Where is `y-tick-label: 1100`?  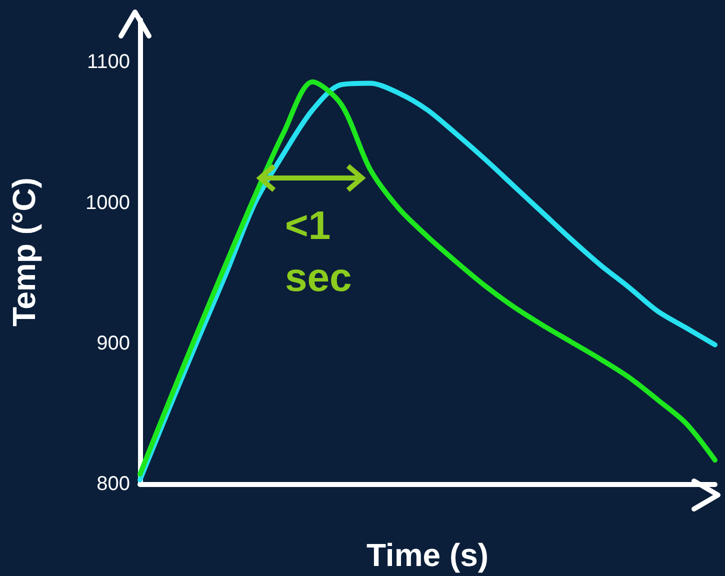
y-tick-label: 1100 is located at coordinates (108, 62).